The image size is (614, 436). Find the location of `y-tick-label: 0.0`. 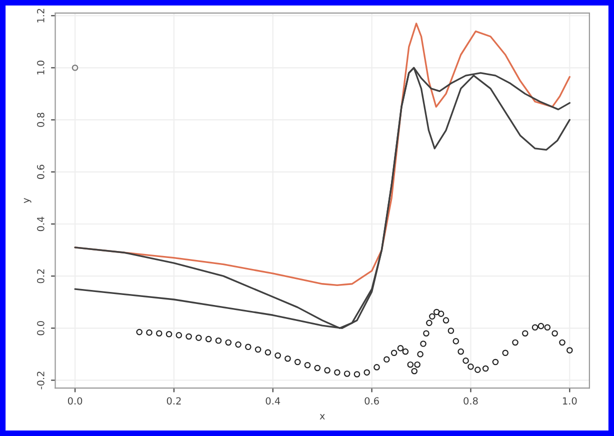

y-tick-label: 0.0 is located at coordinates (40, 328).